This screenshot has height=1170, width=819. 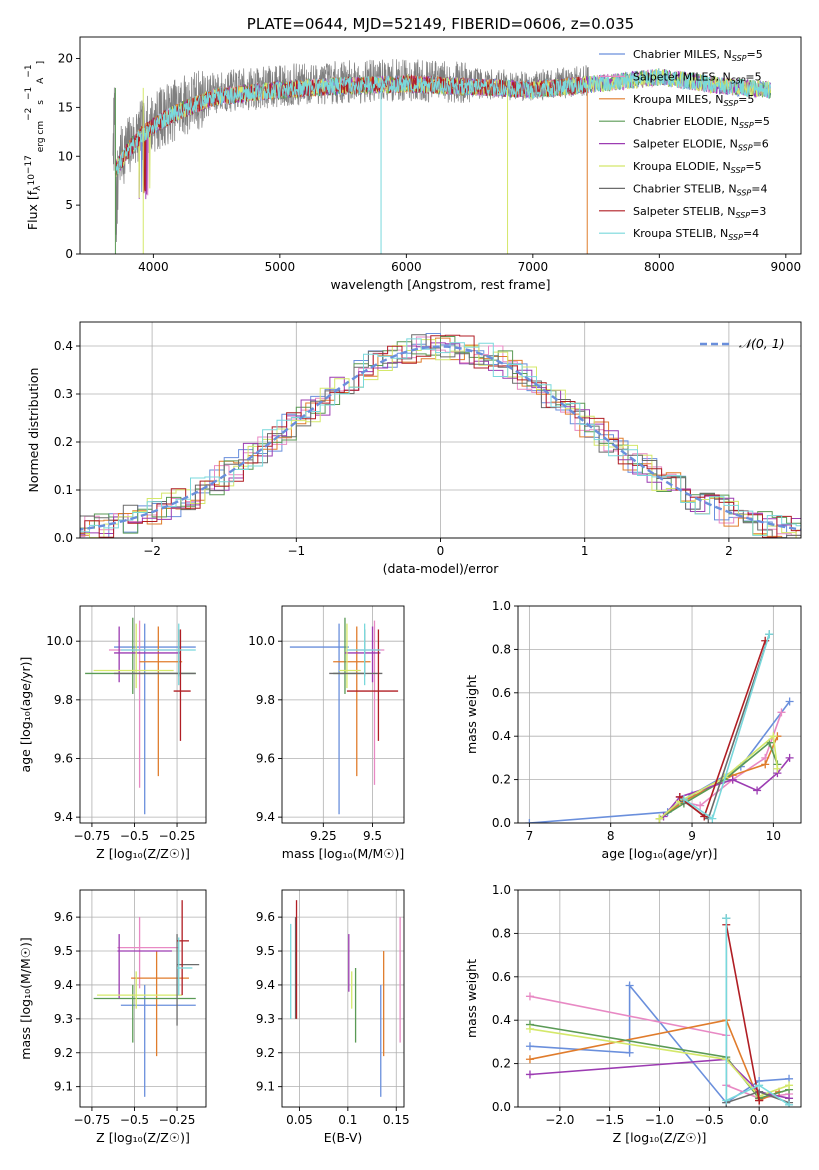 I want to click on y-tick-label: 1.0, so click(x=501, y=890).